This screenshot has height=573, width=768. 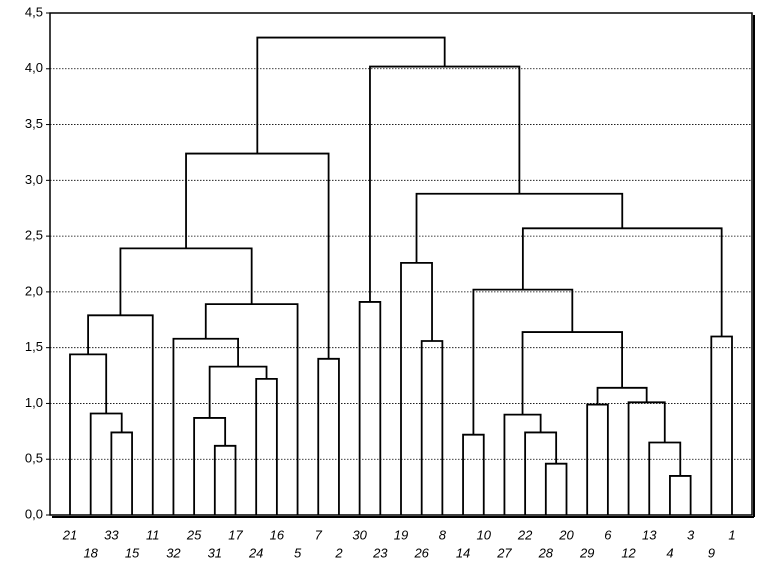 I want to click on y-tick-label: 2,0, so click(x=34, y=290).